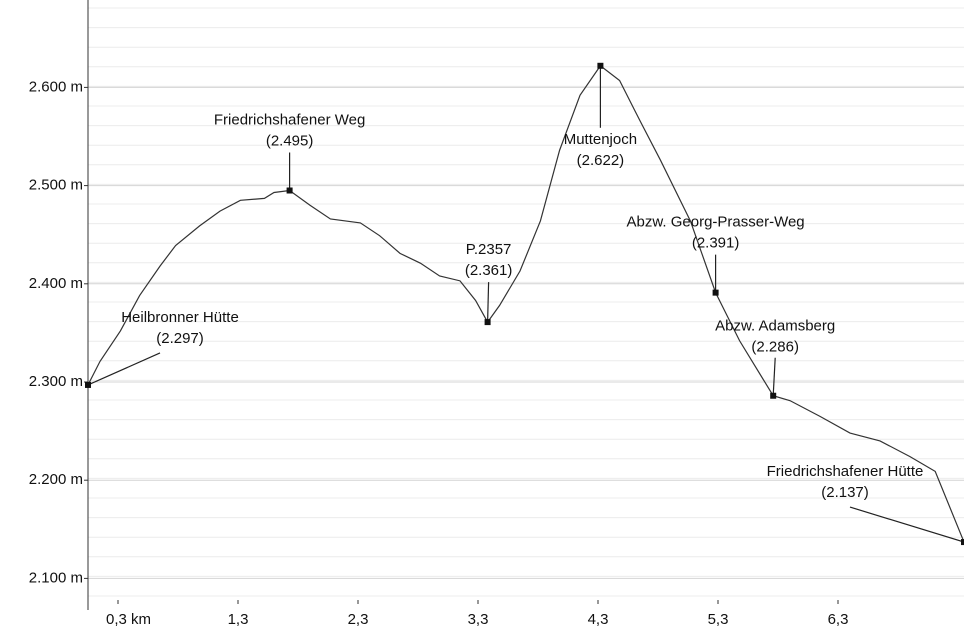 This screenshot has height=630, width=964. What do you see at coordinates (56, 185) in the screenshot?
I see `y-tick-label: 2.500 m` at bounding box center [56, 185].